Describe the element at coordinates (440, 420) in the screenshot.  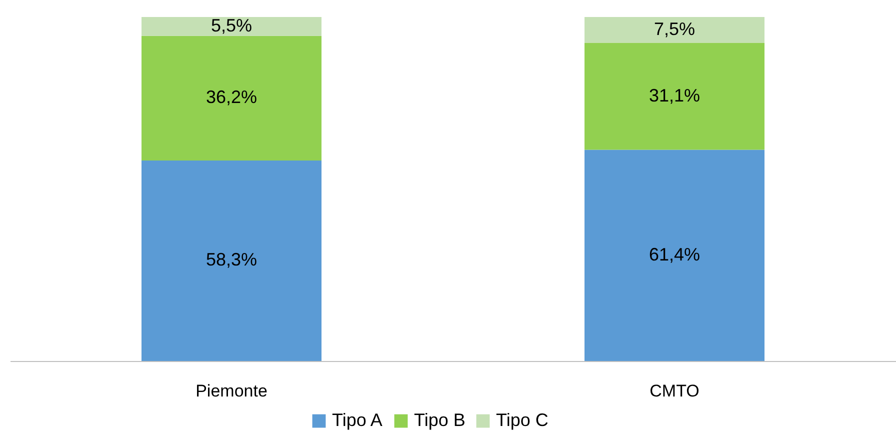
I see `legend-label: Tipo B` at that location.